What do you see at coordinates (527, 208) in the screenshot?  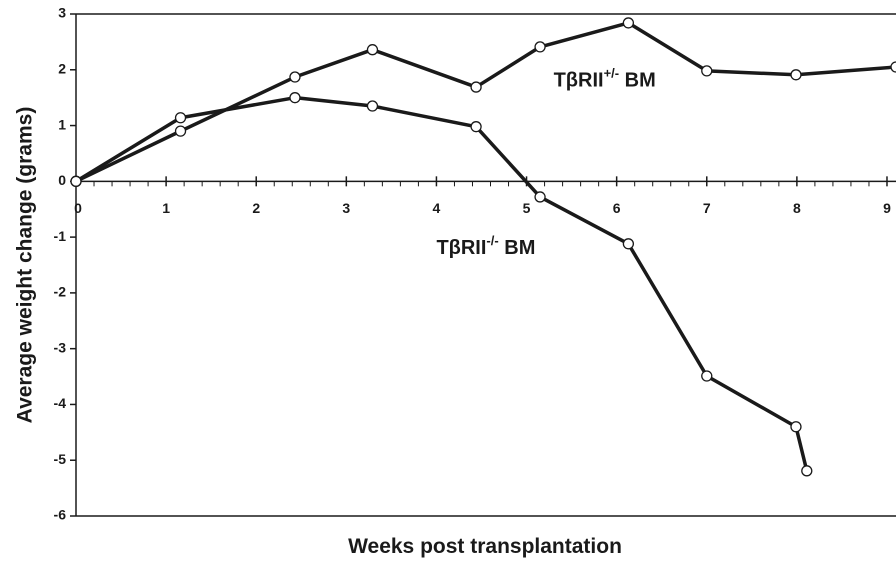 I see `x-tick-label: 5` at bounding box center [527, 208].